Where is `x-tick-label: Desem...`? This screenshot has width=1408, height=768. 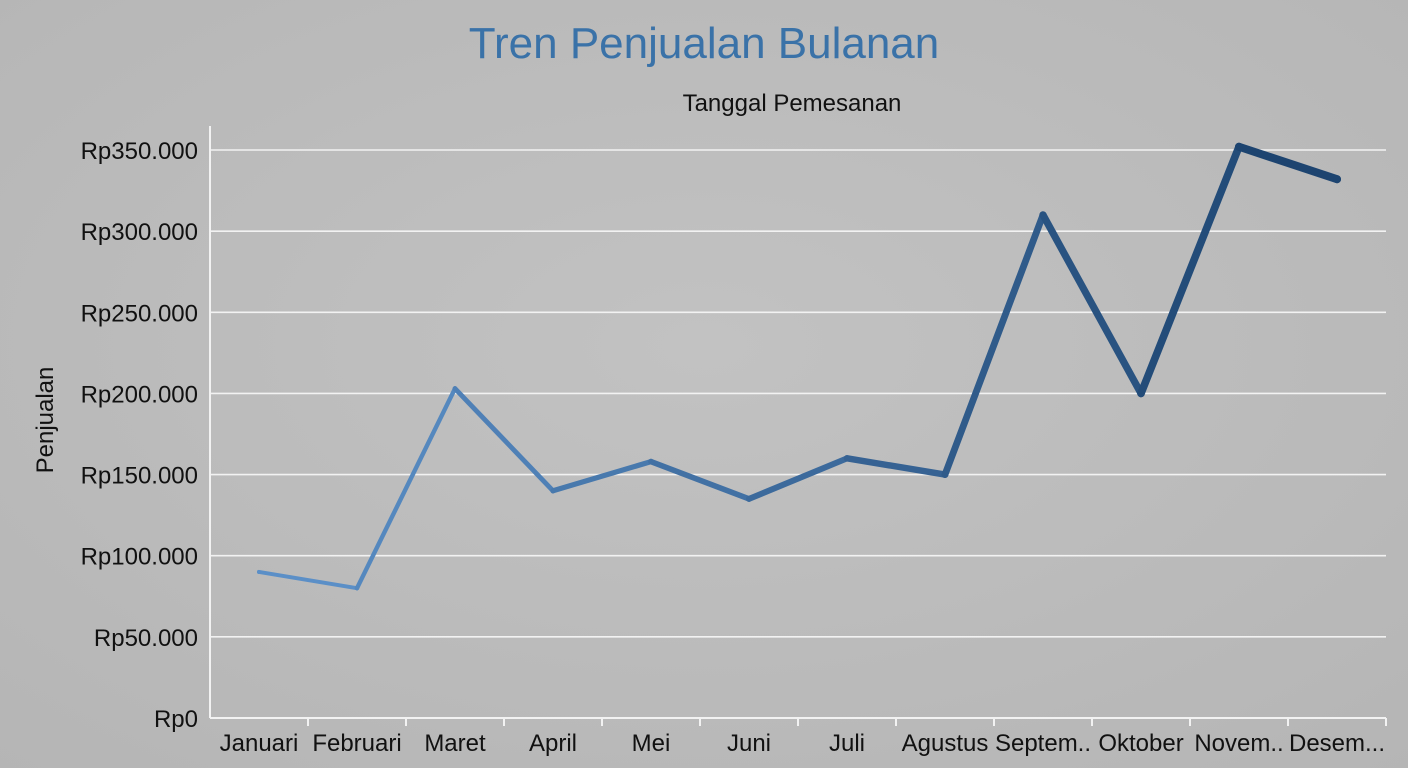 x-tick-label: Desem... is located at coordinates (1337, 743).